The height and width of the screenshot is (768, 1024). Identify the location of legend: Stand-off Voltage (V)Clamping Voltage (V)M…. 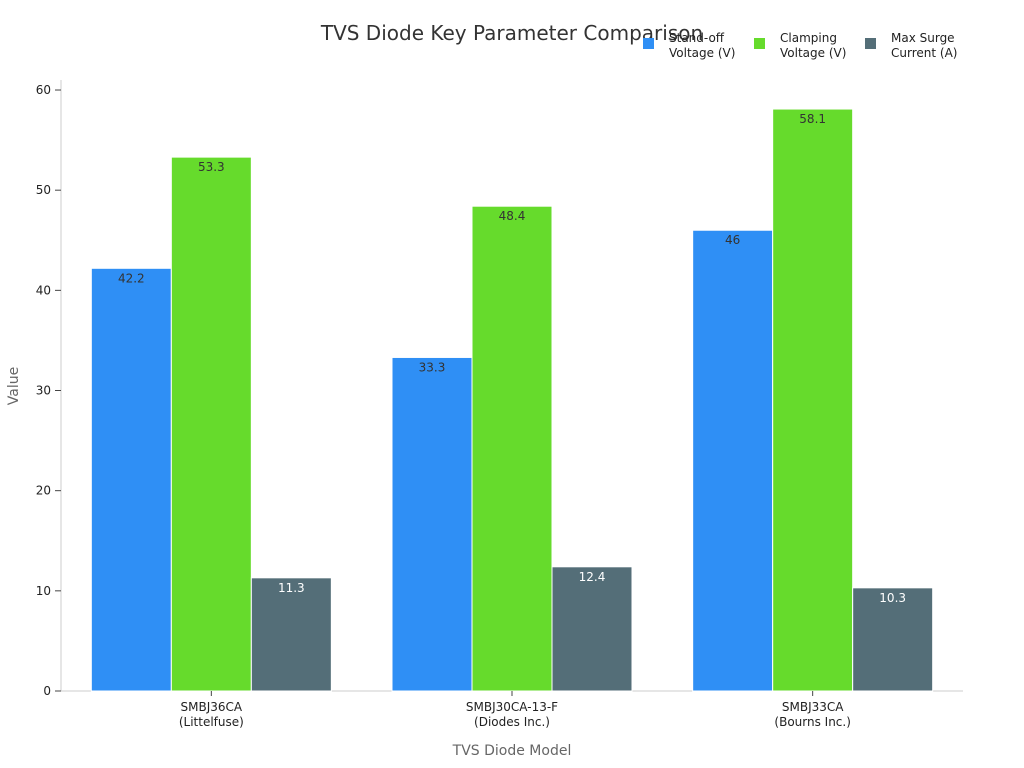
(800, 45).